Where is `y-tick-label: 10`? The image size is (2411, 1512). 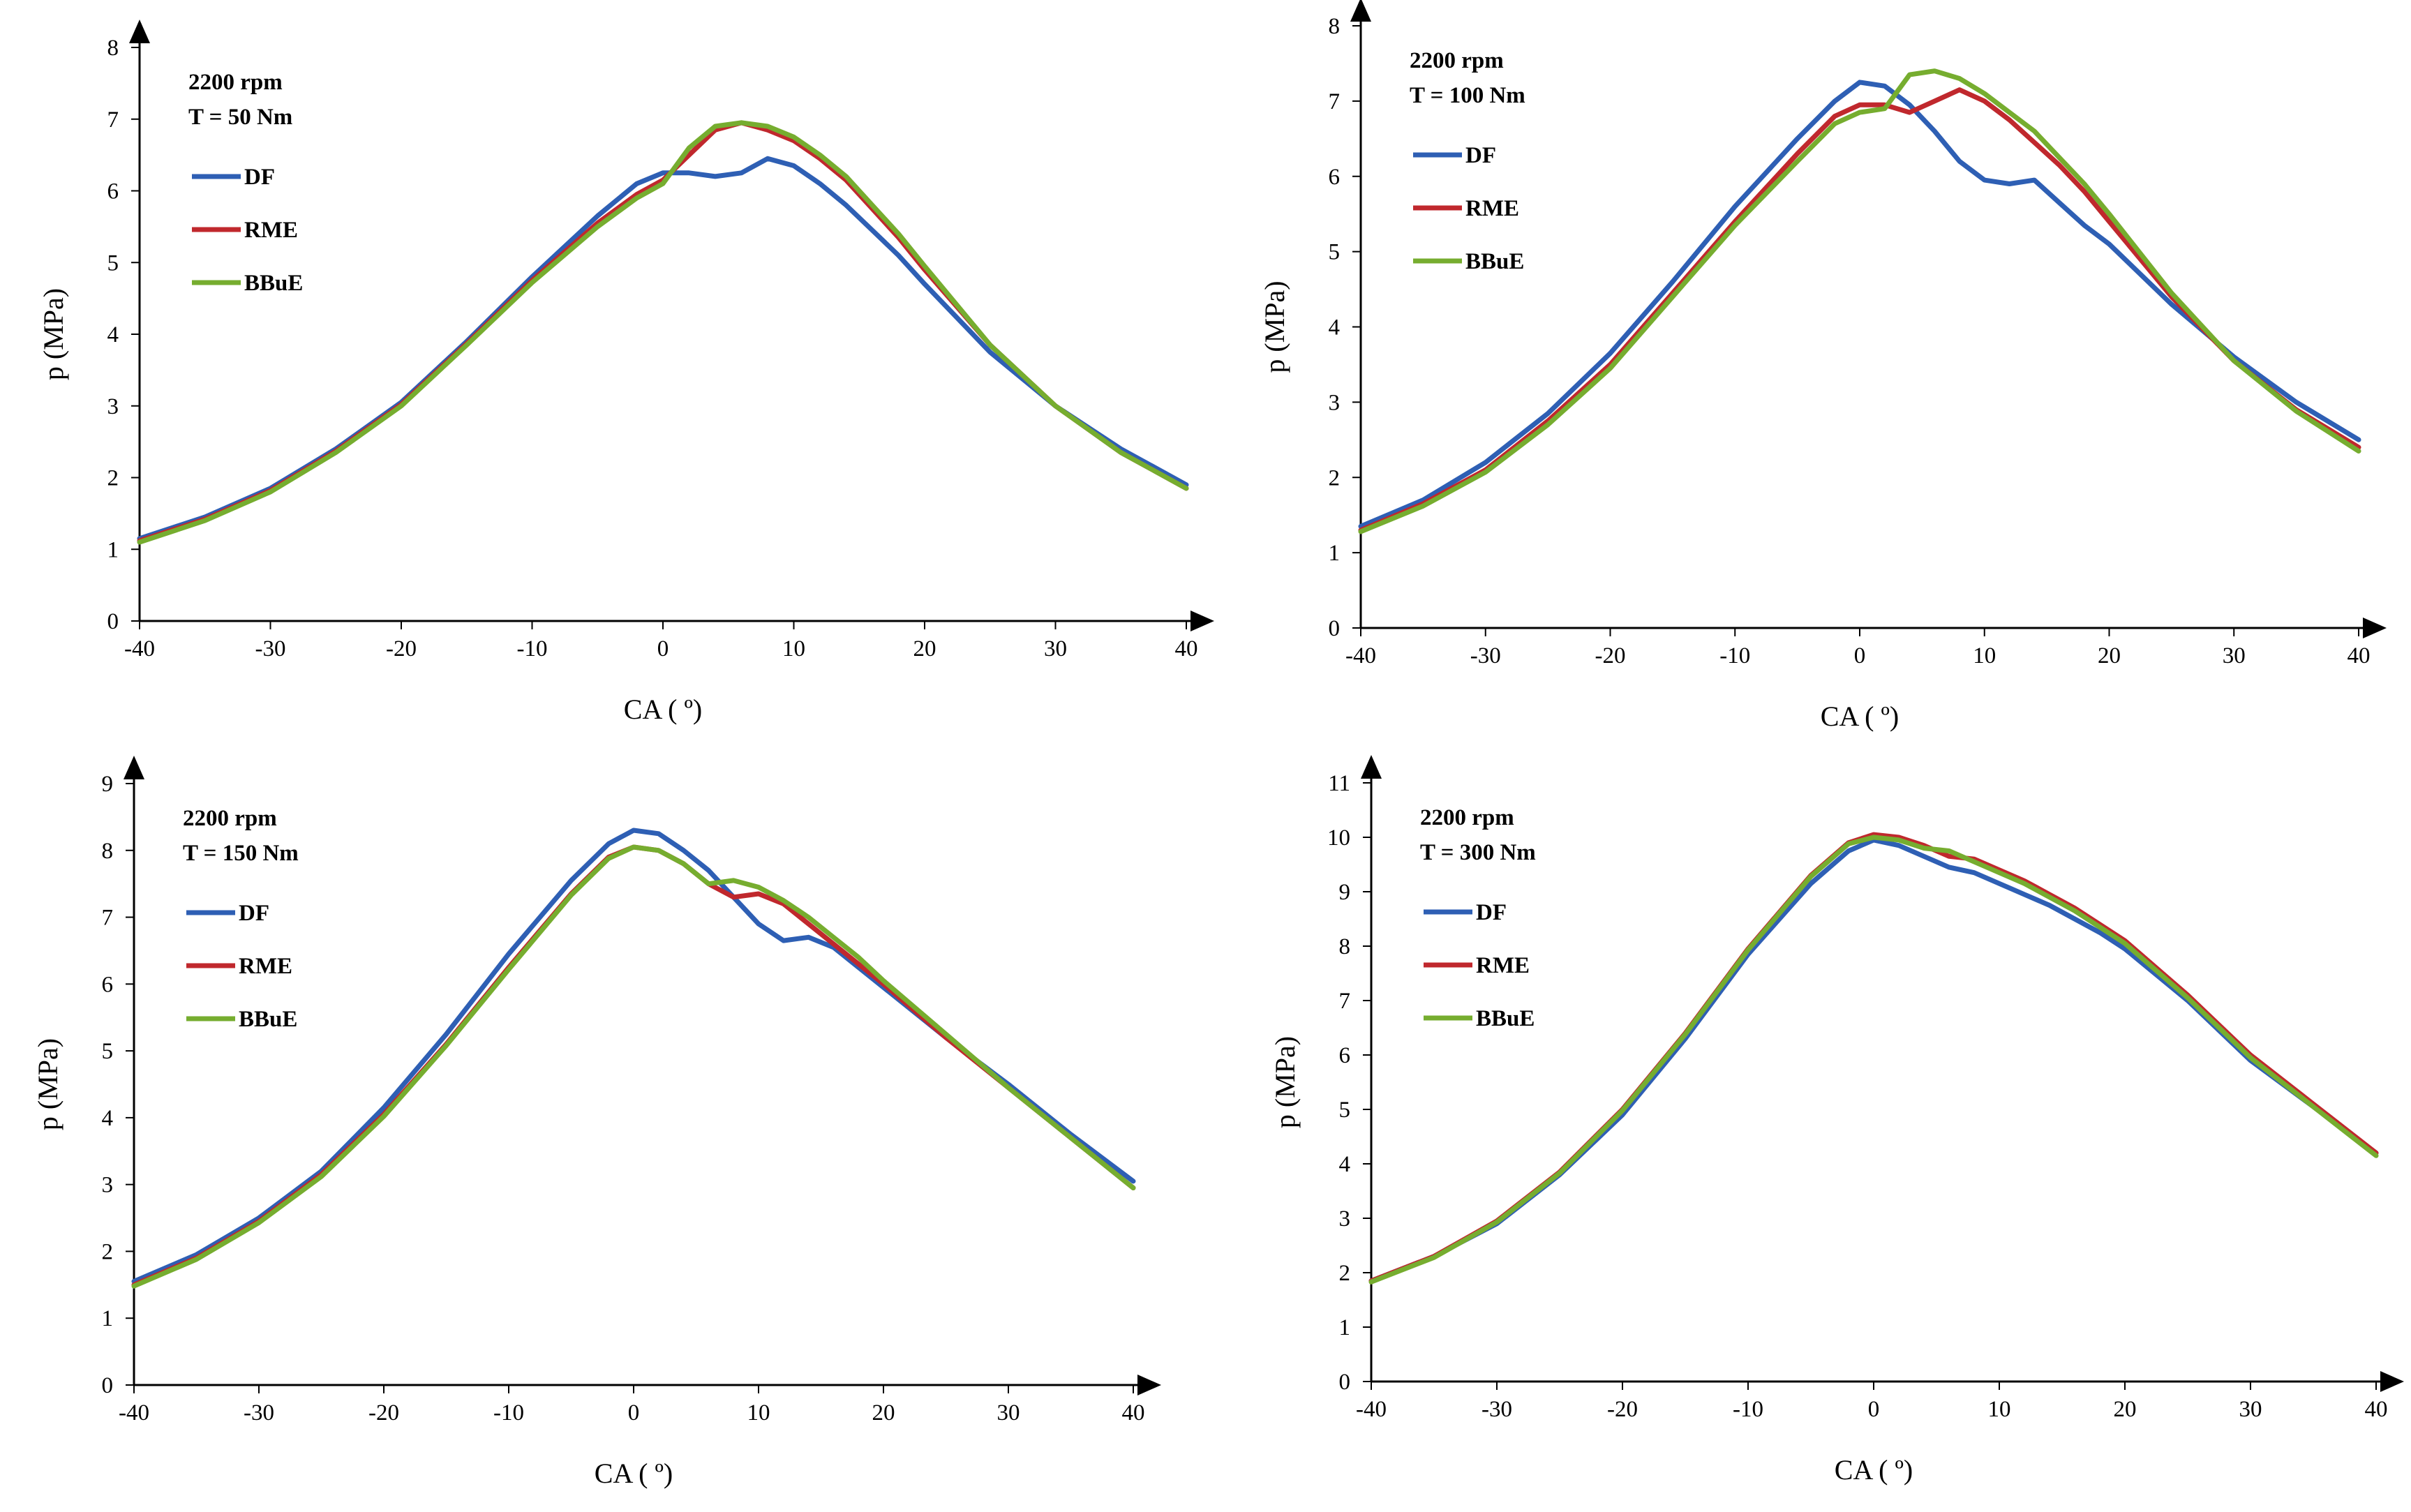 y-tick-label: 10 is located at coordinates (1339, 838).